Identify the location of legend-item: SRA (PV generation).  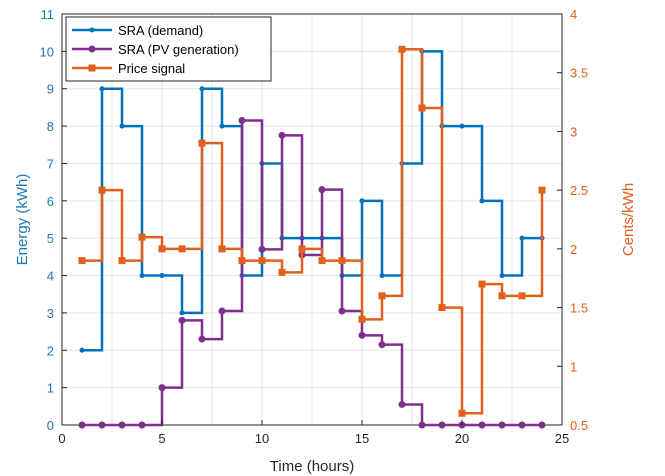
(155, 49).